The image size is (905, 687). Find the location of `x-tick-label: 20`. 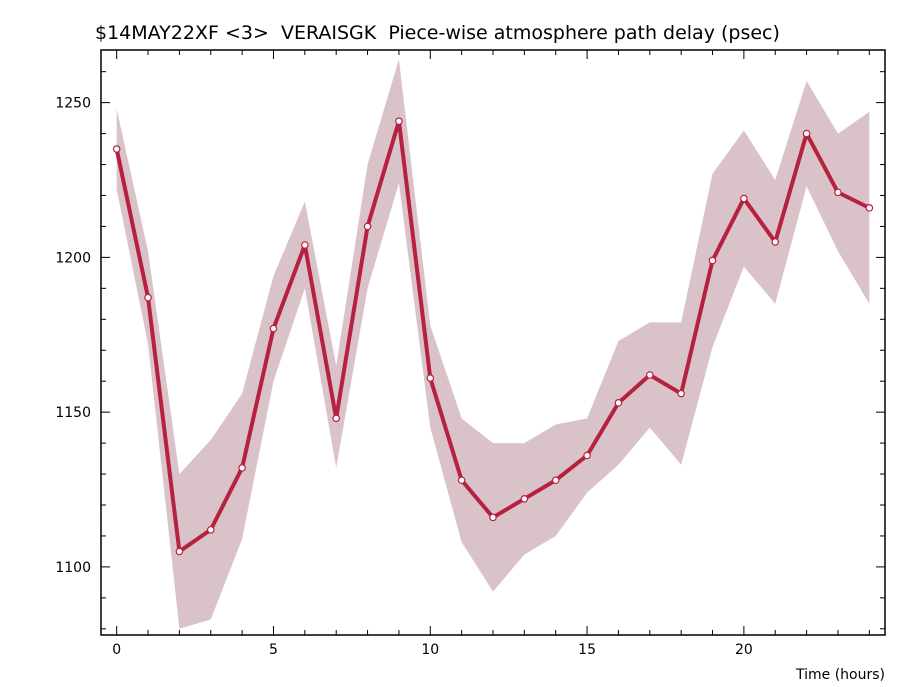

x-tick-label: 20 is located at coordinates (744, 650).